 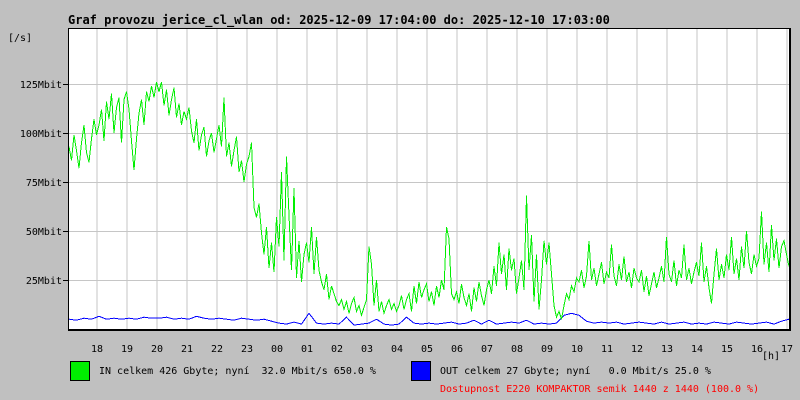 I want to click on x-tick-label: 12, so click(x=637, y=349).